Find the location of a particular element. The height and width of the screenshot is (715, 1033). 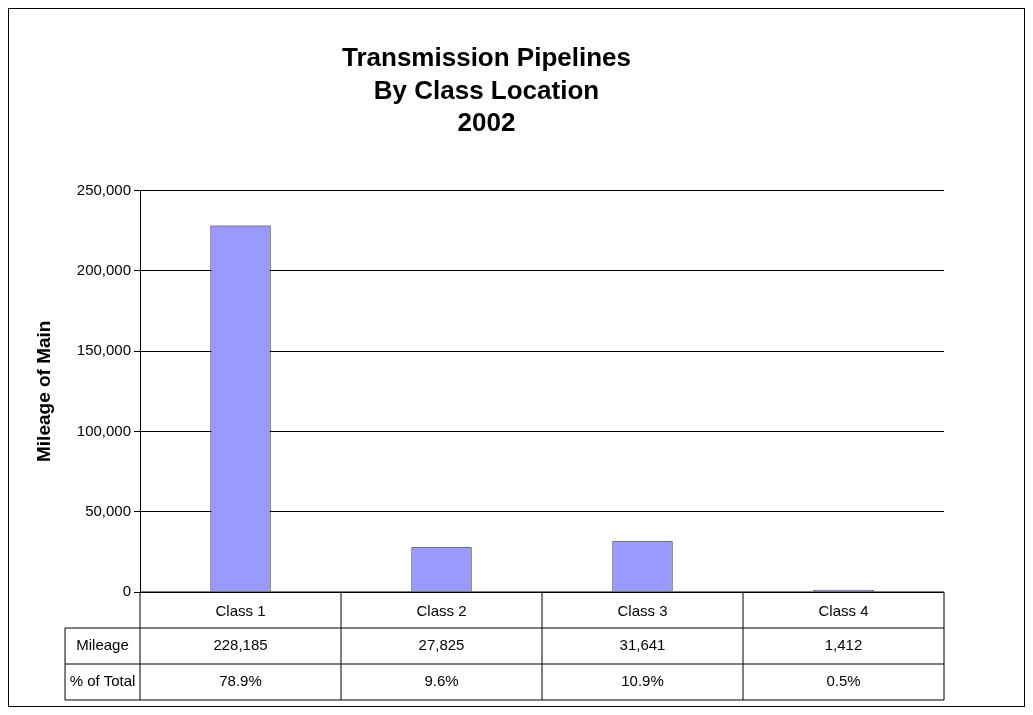

text: 78.9% is located at coordinates (240, 681).